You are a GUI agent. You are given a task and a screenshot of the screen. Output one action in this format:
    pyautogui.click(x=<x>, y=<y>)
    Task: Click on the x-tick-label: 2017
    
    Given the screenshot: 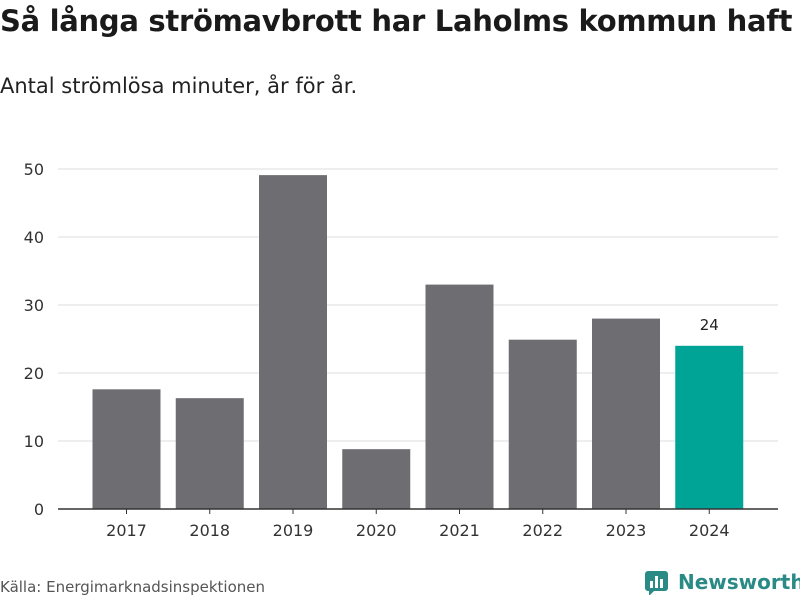 What is the action you would take?
    pyautogui.click(x=126, y=530)
    